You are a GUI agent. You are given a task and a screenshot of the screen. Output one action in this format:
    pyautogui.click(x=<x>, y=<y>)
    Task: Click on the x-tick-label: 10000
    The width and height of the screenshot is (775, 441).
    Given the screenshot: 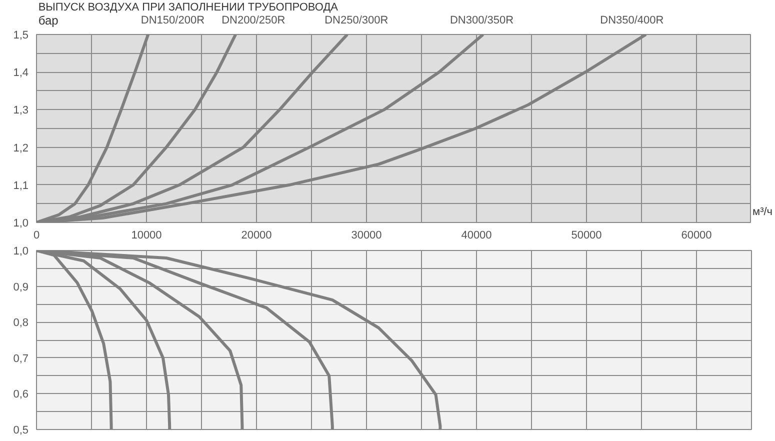 What is the action you would take?
    pyautogui.click(x=146, y=236)
    